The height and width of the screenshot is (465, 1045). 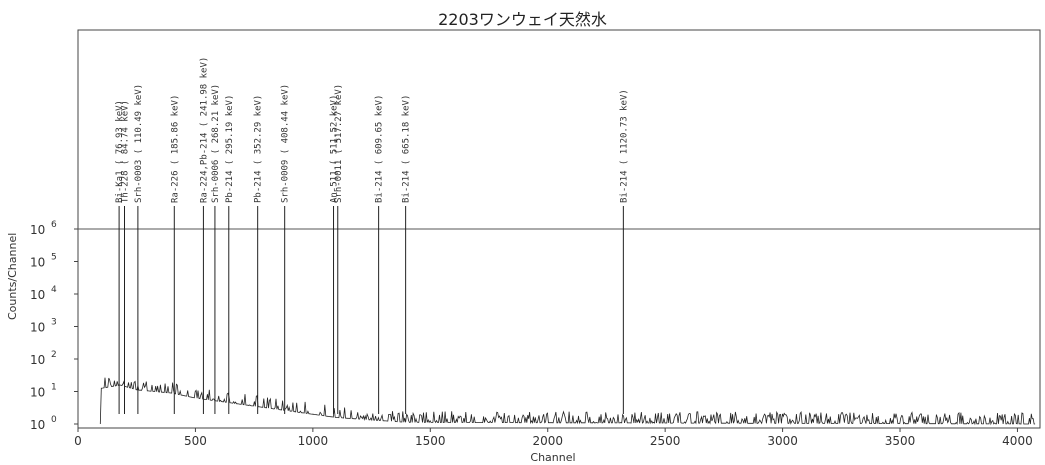 I want to click on peak-label: Ra-224,Pb-214 ( 241.98 keV), so click(x=204, y=130).